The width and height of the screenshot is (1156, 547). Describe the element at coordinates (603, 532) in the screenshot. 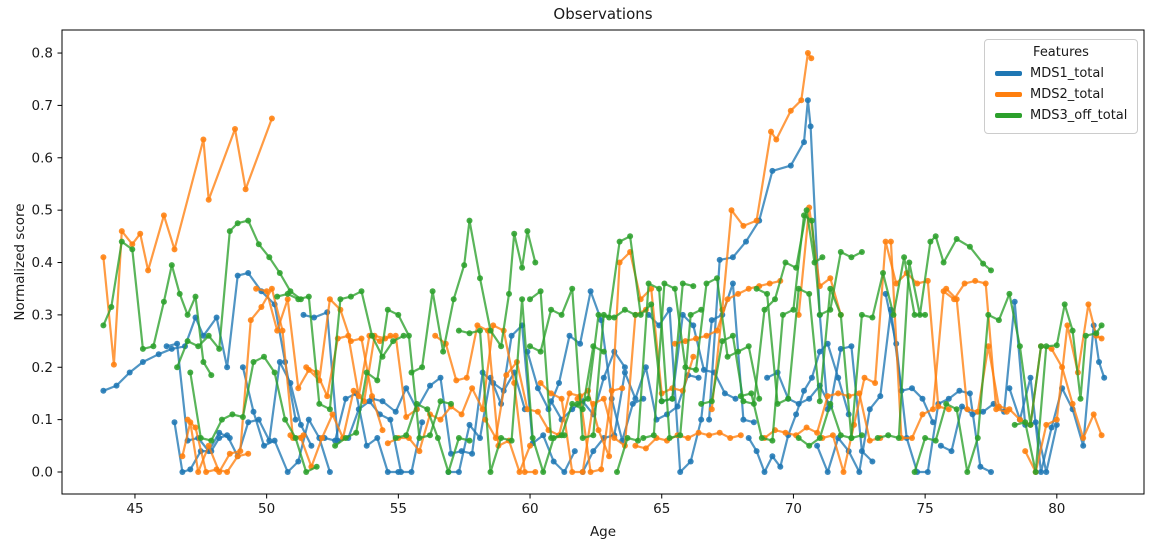

I see `x-axis-label: Age` at that location.